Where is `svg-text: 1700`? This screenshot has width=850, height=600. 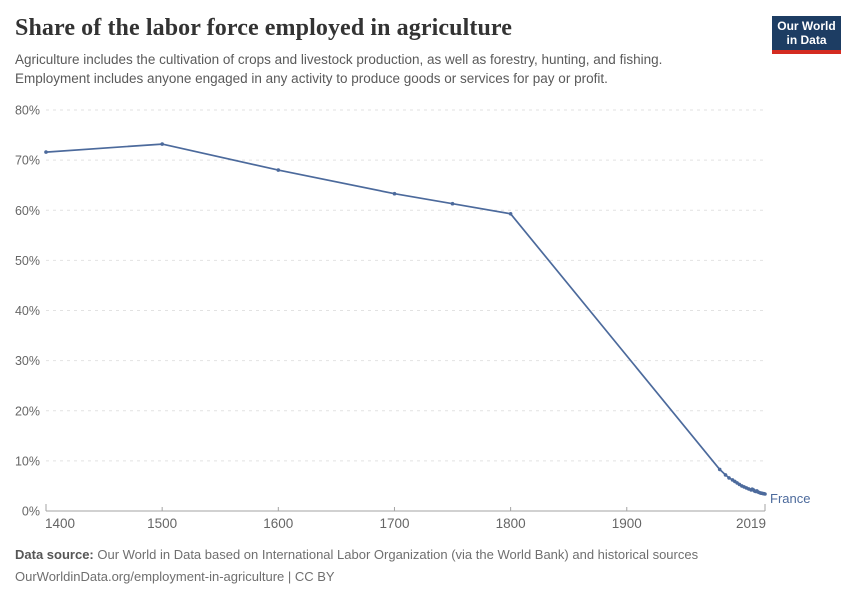 svg-text: 1700 is located at coordinates (394, 523).